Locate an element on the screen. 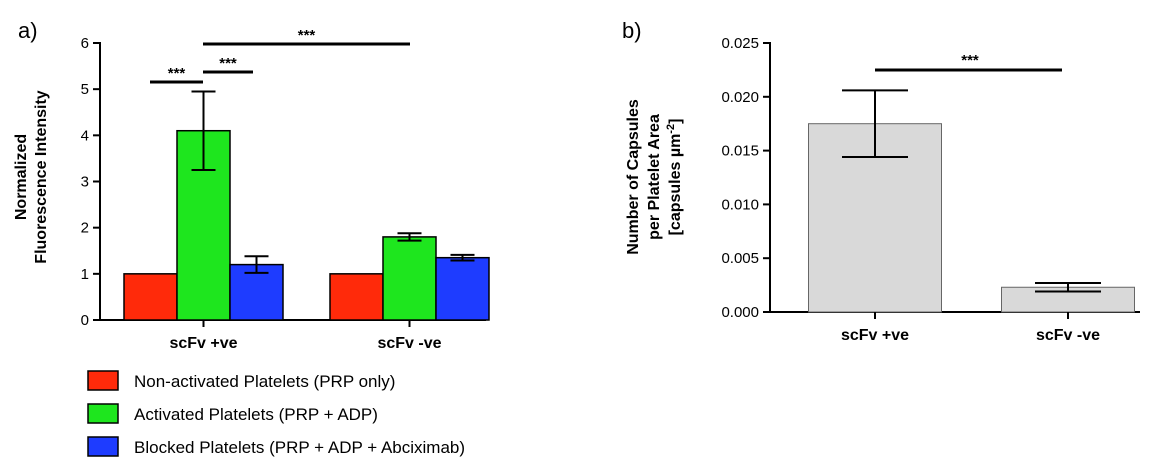 This screenshot has width=1160, height=457. panel-b-ylabel-line1: Number of Capsules is located at coordinates (633, 177).